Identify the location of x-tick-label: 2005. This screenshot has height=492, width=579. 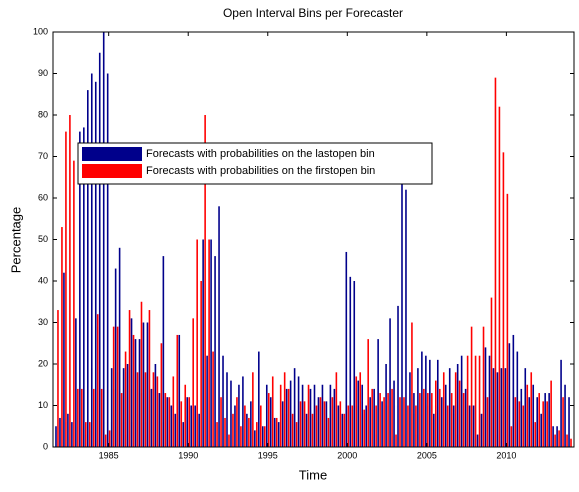
(427, 455).